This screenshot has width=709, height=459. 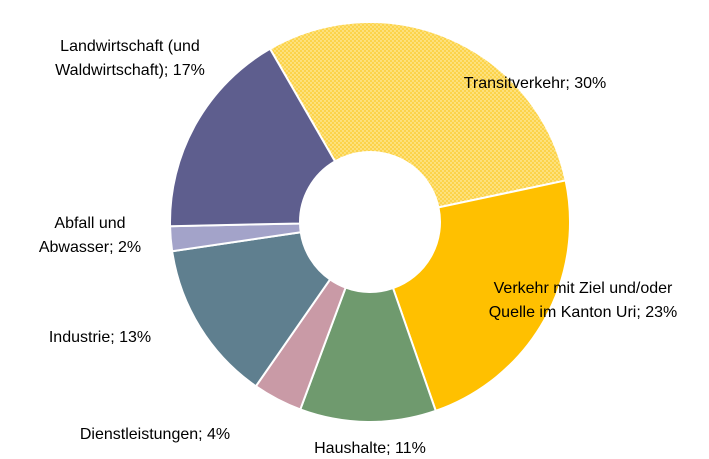 I want to click on slice-label-line: Dienstleistungen; 4%, so click(x=155, y=434).